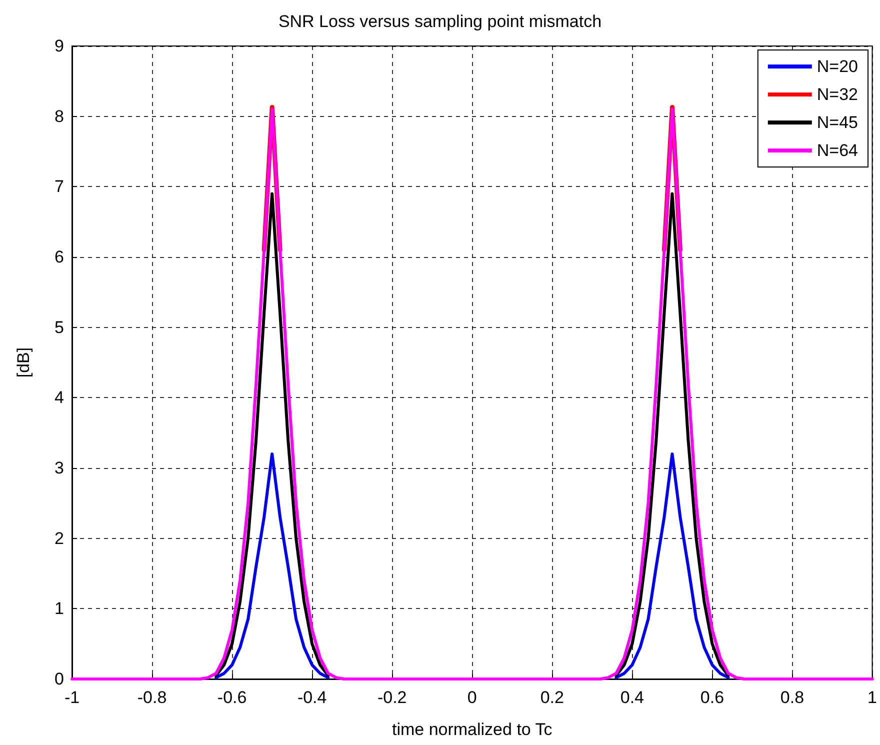  I want to click on y-tick-label: 8, so click(59, 116).